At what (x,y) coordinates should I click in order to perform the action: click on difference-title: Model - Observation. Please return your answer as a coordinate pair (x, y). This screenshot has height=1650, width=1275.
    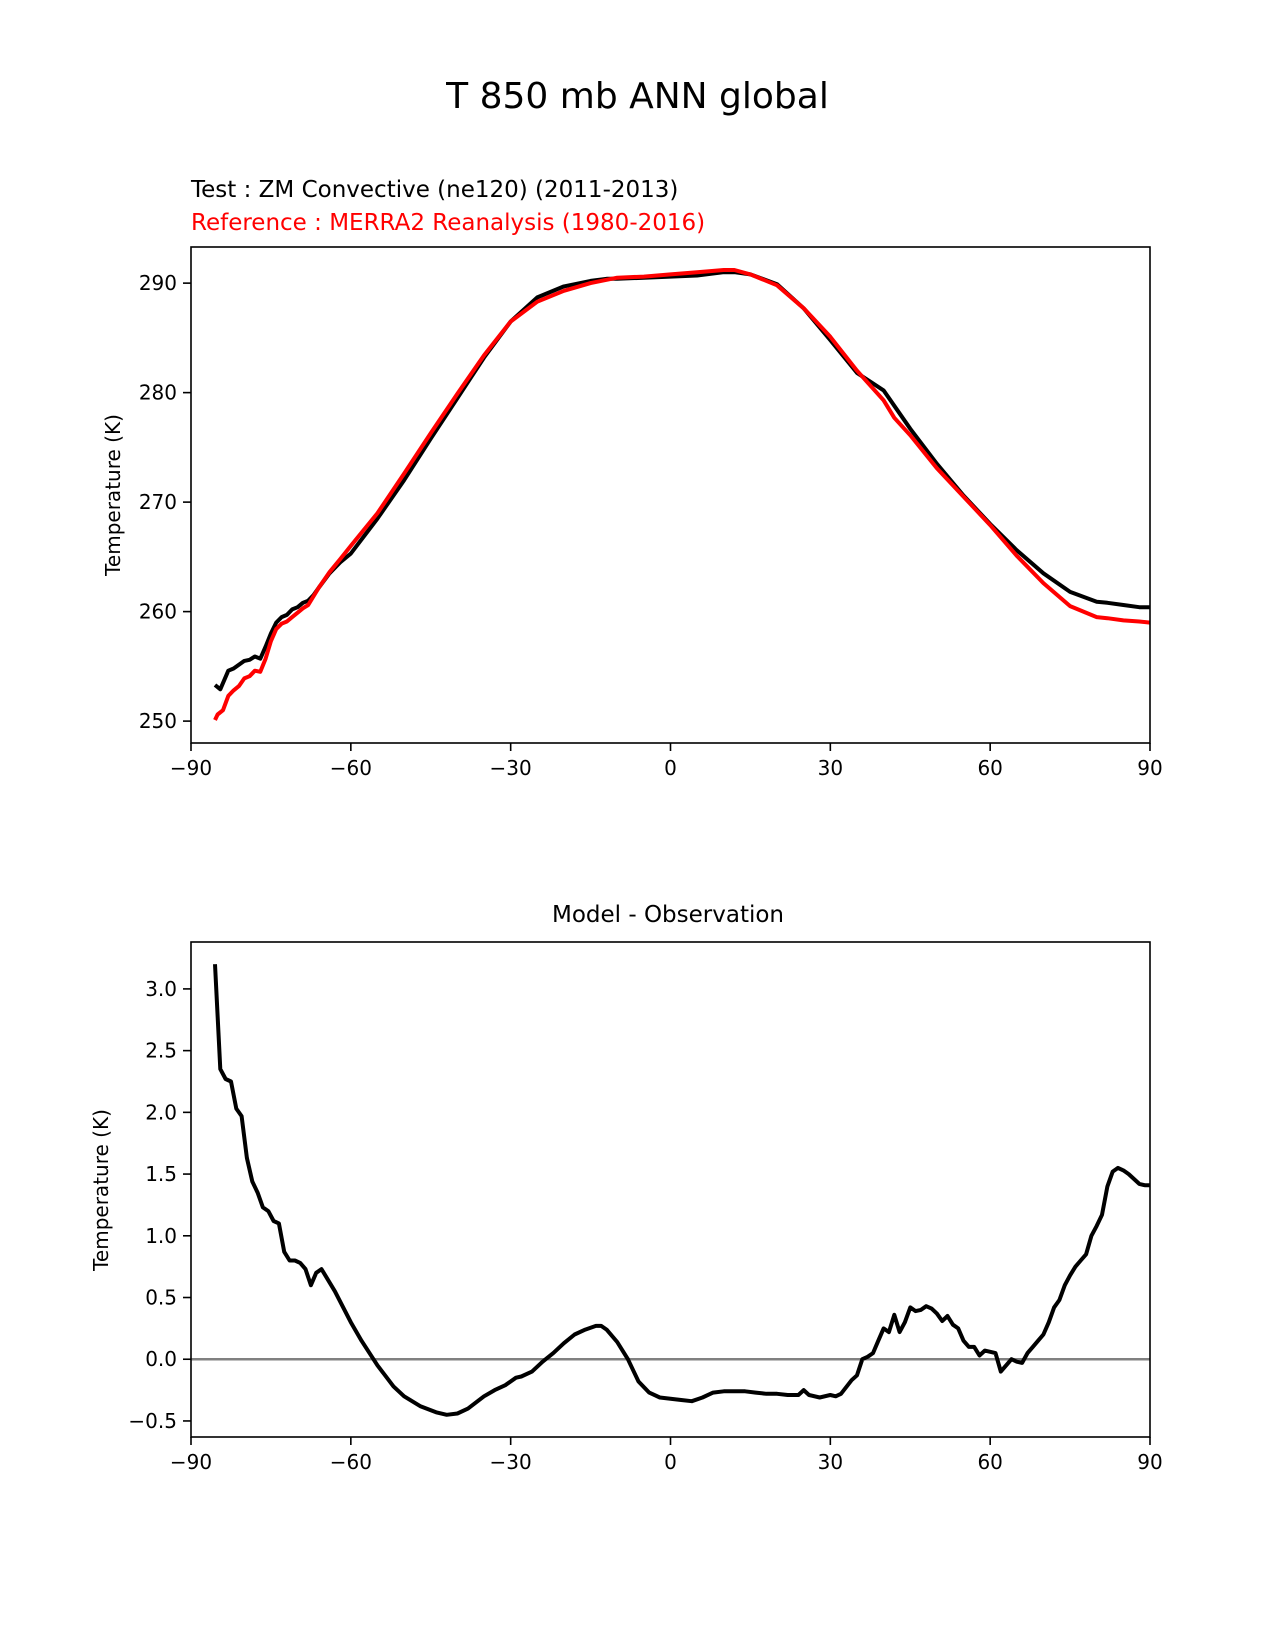
    Looking at the image, I should click on (668, 915).